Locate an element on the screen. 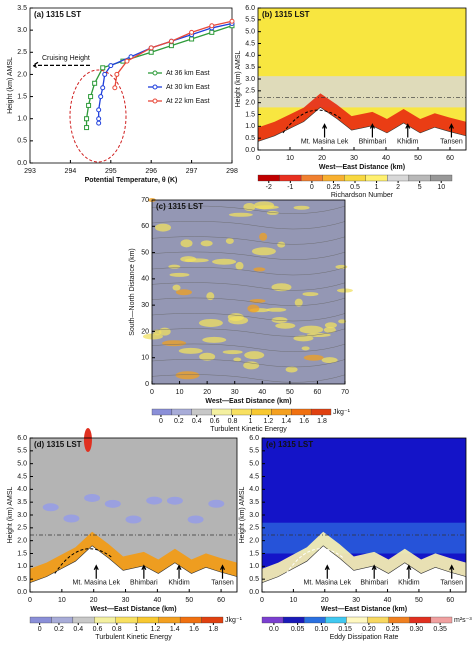  x-tick-label: 10 is located at coordinates (290, 158).